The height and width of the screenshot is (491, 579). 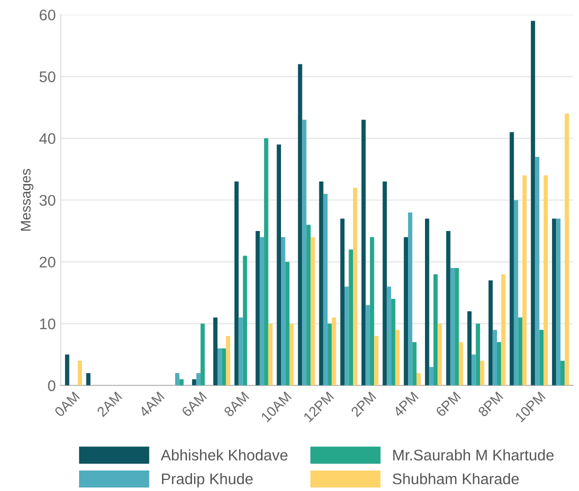 I want to click on y-tick-label: 50, so click(x=48, y=76).